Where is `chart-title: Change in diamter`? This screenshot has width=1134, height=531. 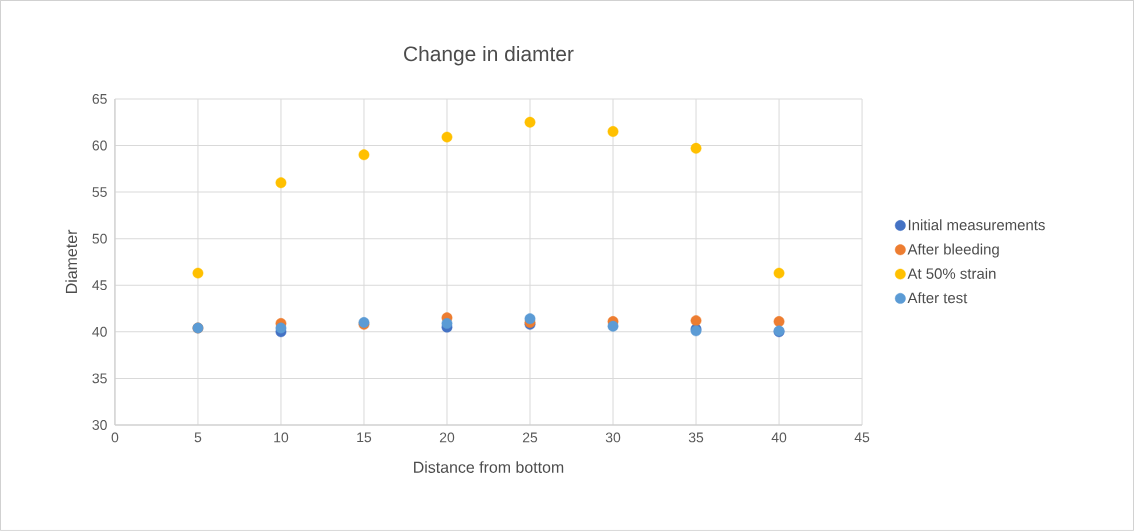
chart-title: Change in diamter is located at coordinates (489, 55).